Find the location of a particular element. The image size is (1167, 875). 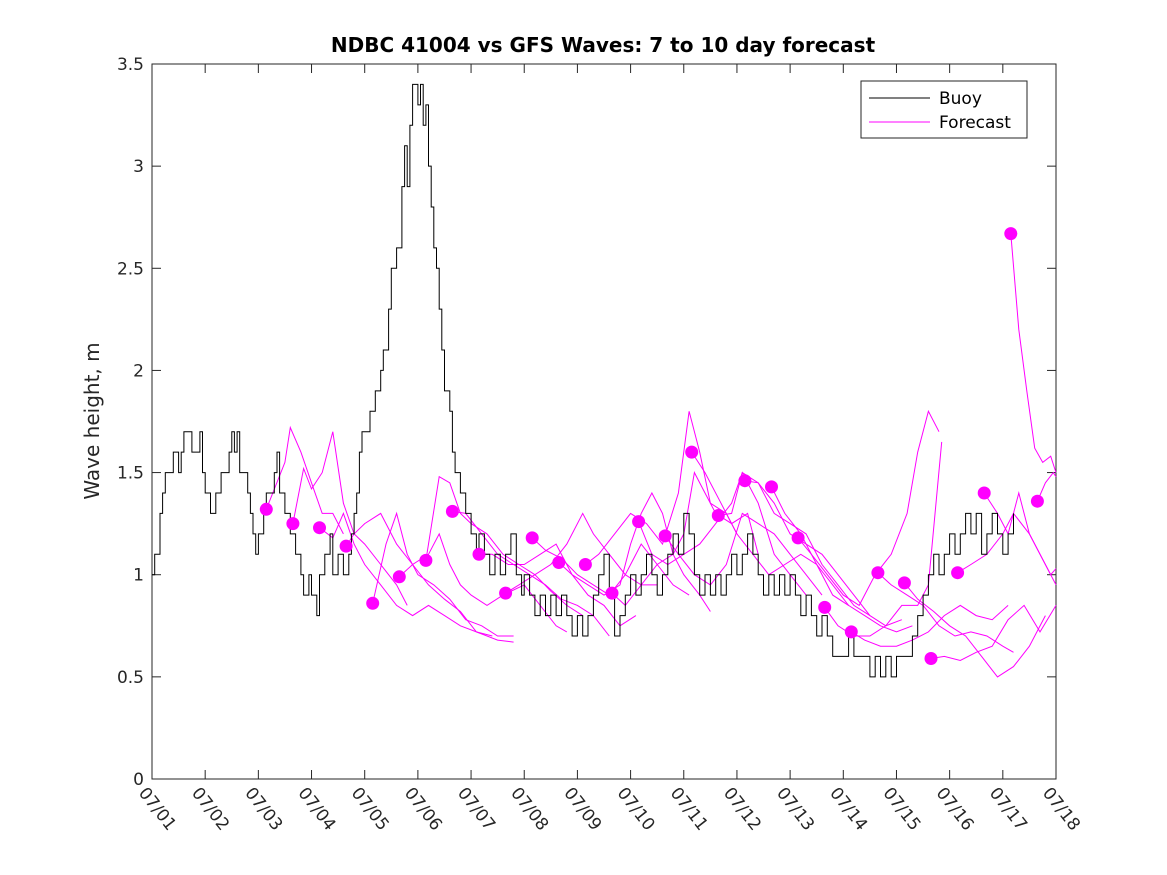

y-tick-label: 3 is located at coordinates (138, 167).